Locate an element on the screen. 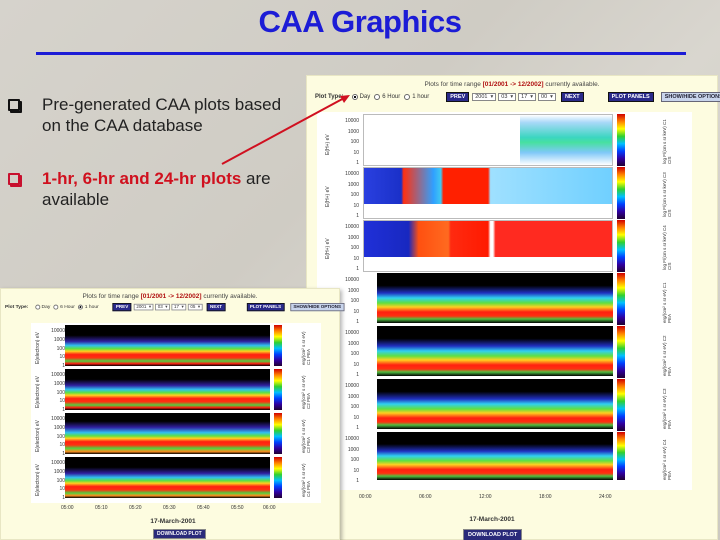 The width and height of the screenshot is (720, 540). x-tick: 05:30 is located at coordinates (169, 508).